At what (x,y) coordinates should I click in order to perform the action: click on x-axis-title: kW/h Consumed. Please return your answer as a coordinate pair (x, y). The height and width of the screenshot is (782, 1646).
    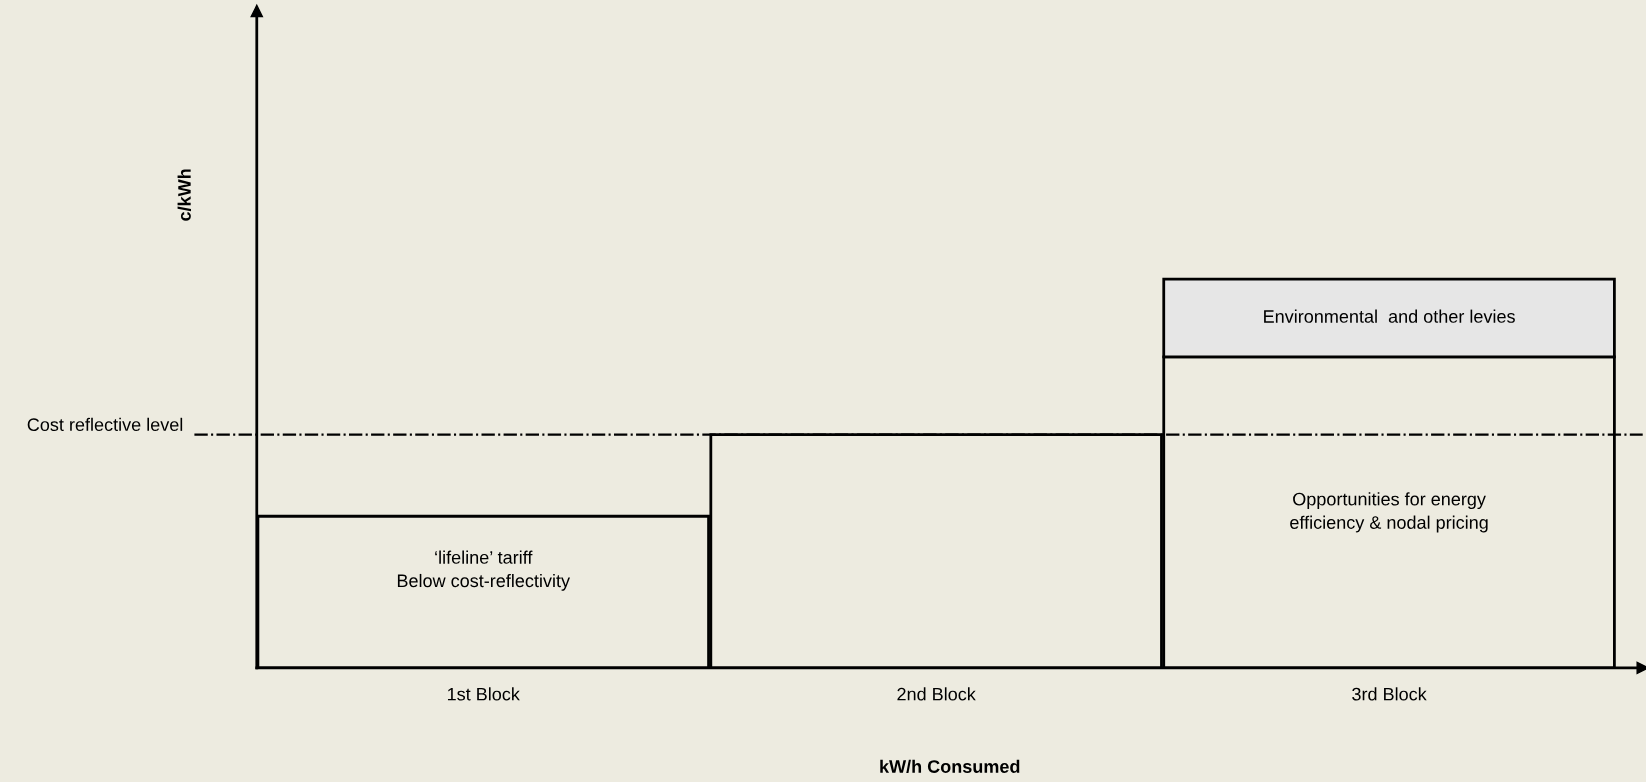
    Looking at the image, I should click on (950, 766).